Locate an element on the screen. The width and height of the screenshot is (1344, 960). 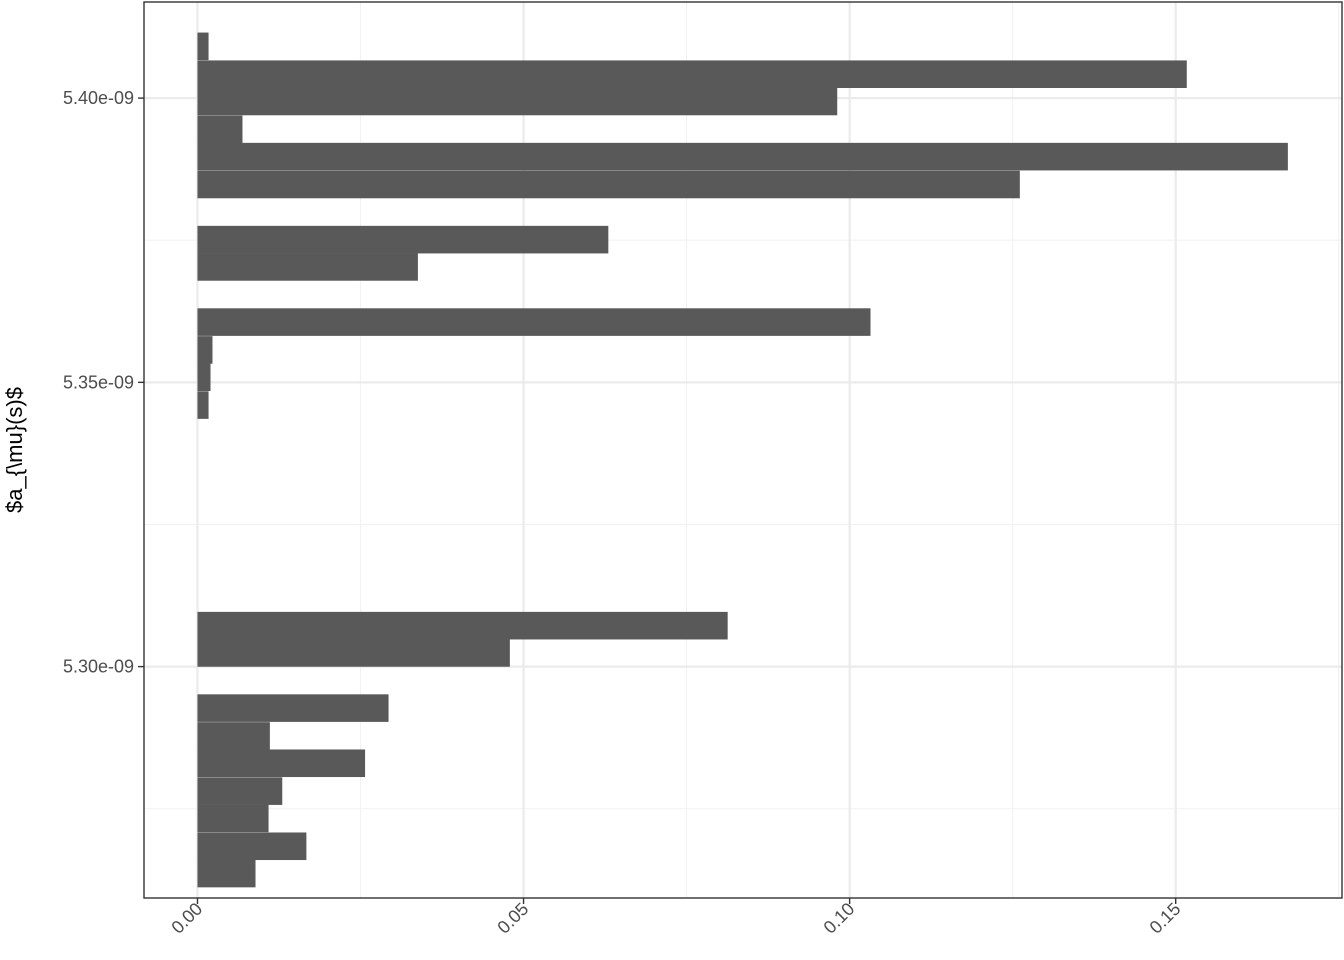
y-axis-ticks: 5.30e-09 5.35e-09 5.40e-09 is located at coordinates (103, 382).